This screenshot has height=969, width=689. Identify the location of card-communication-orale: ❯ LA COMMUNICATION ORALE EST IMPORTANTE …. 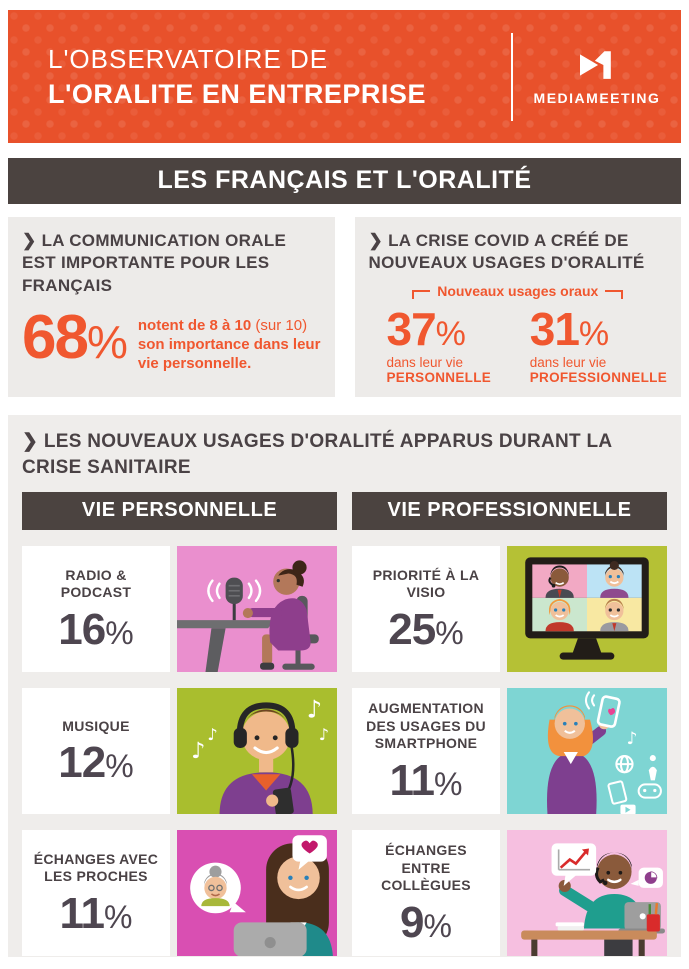
(171, 307).